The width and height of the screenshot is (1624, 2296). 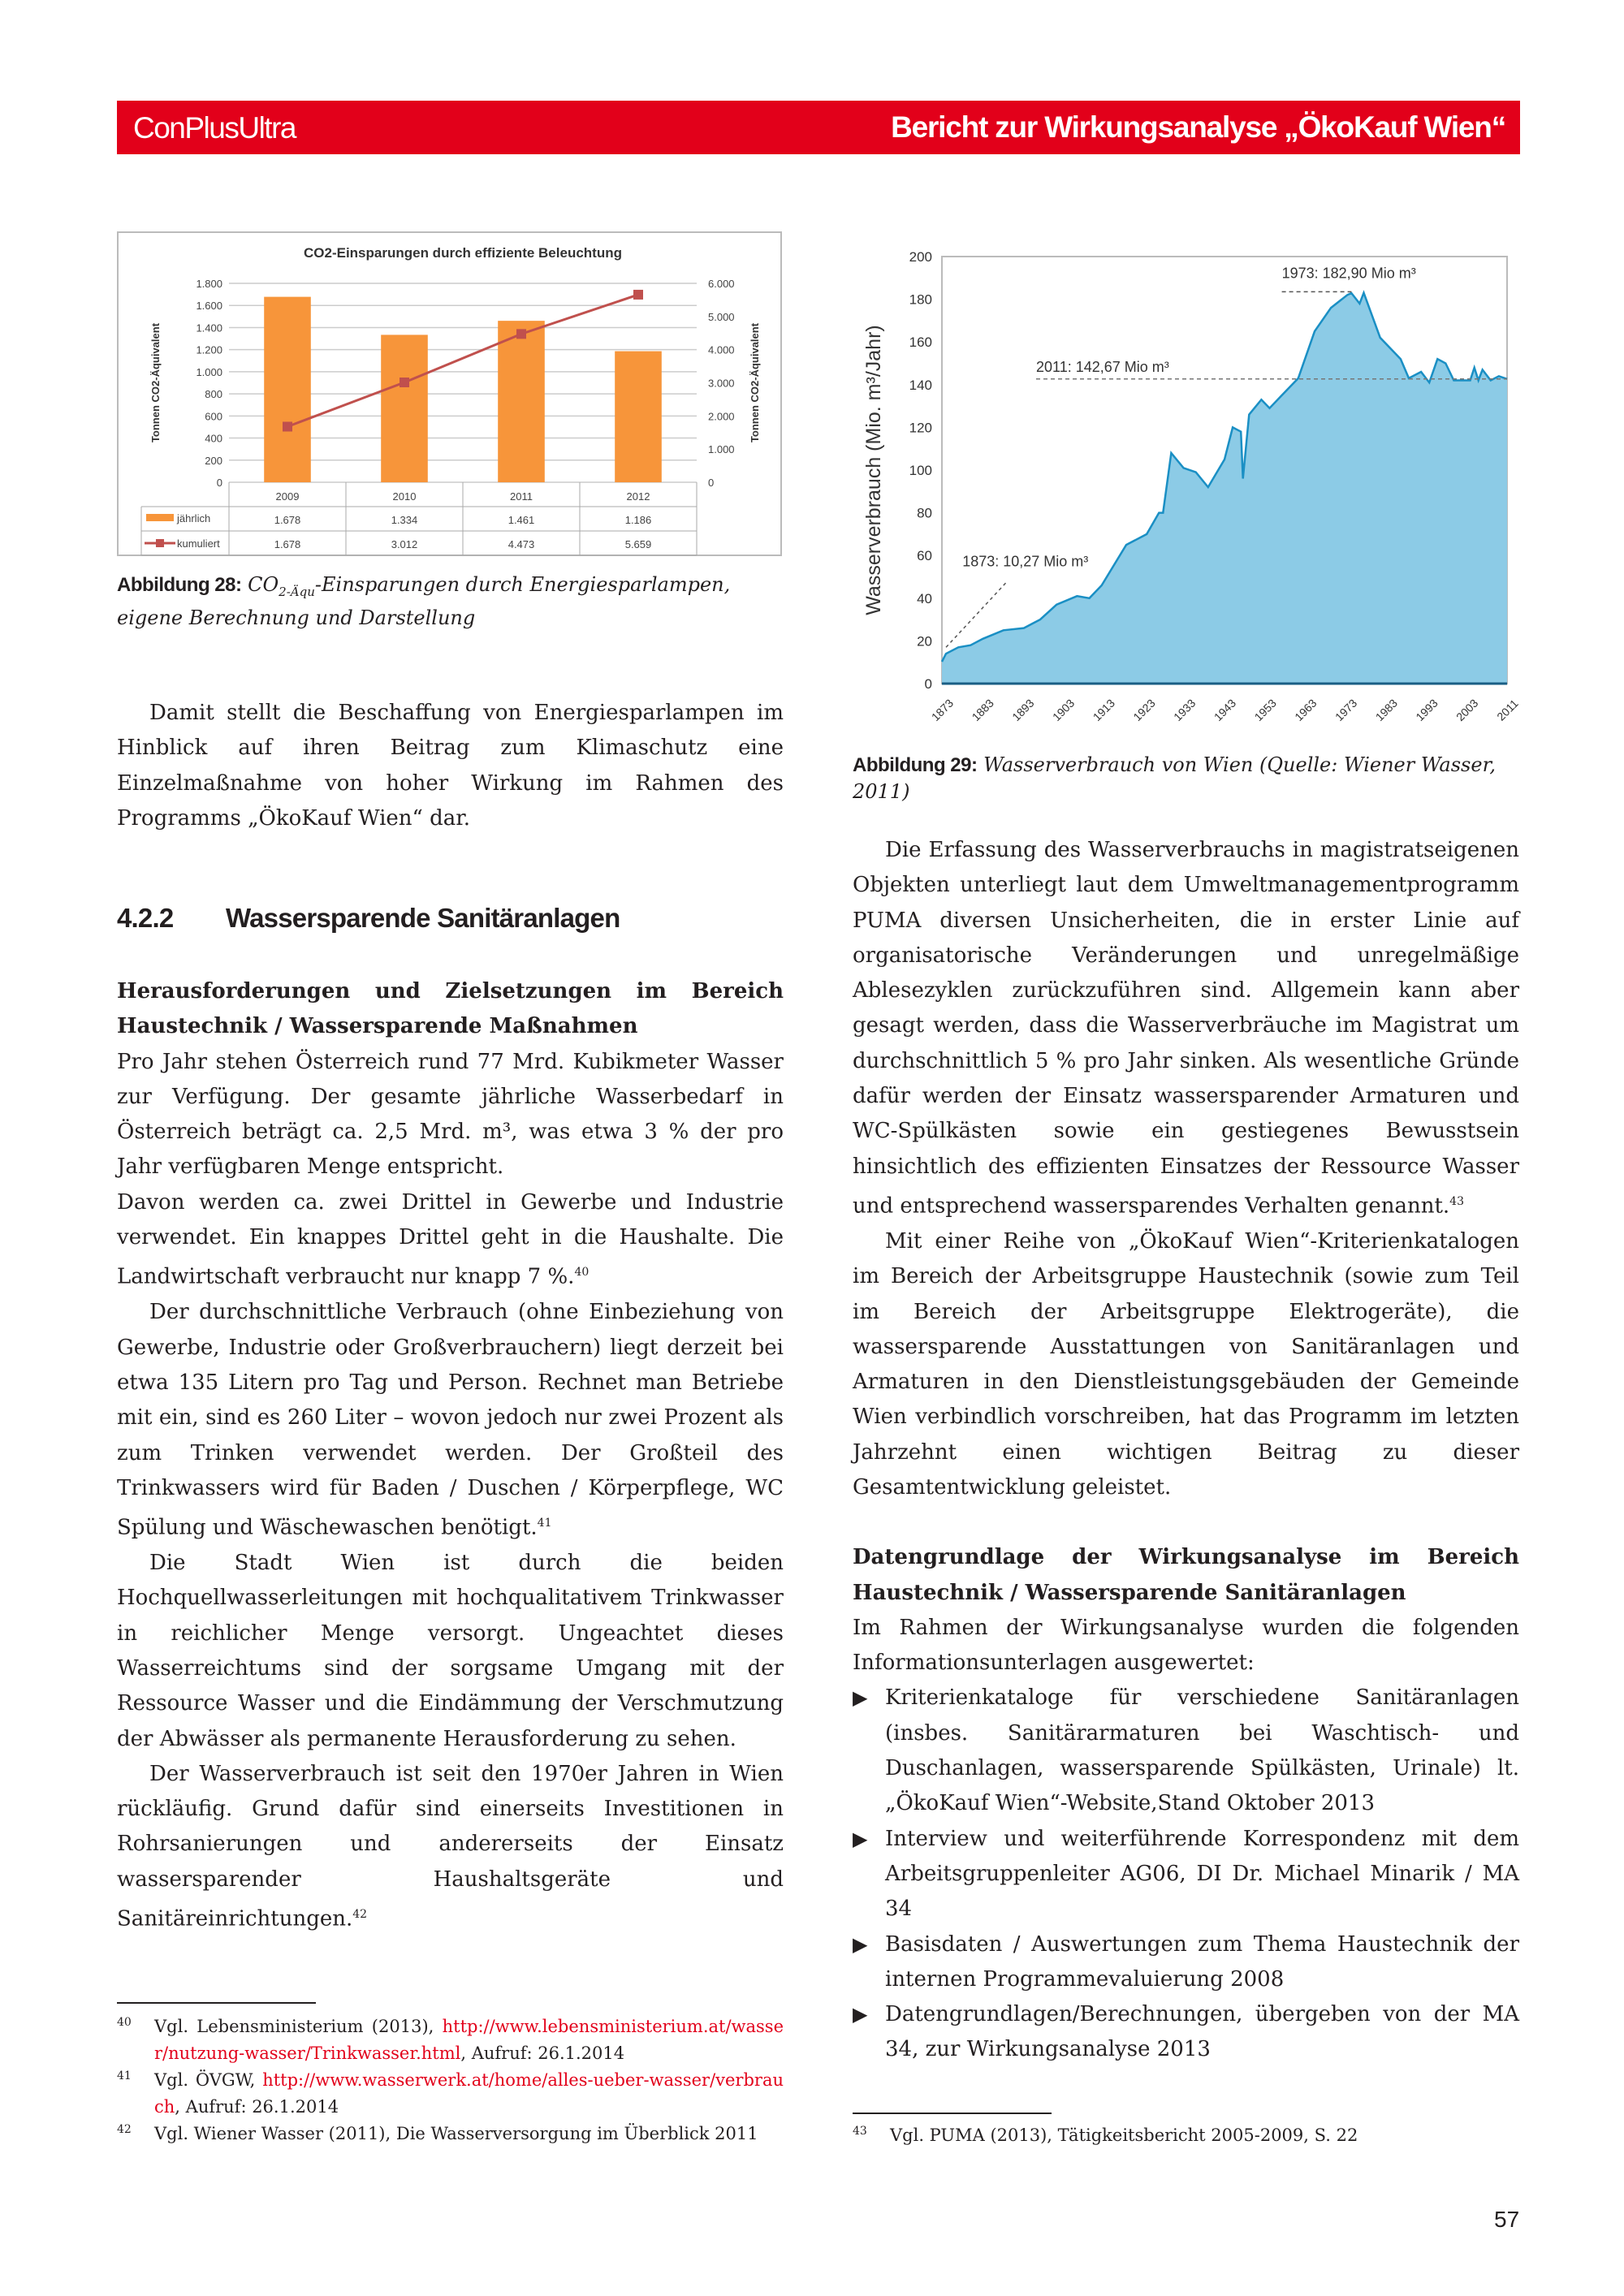 What do you see at coordinates (1225, 710) in the screenshot?
I see `x-tick-label: 1943` at bounding box center [1225, 710].